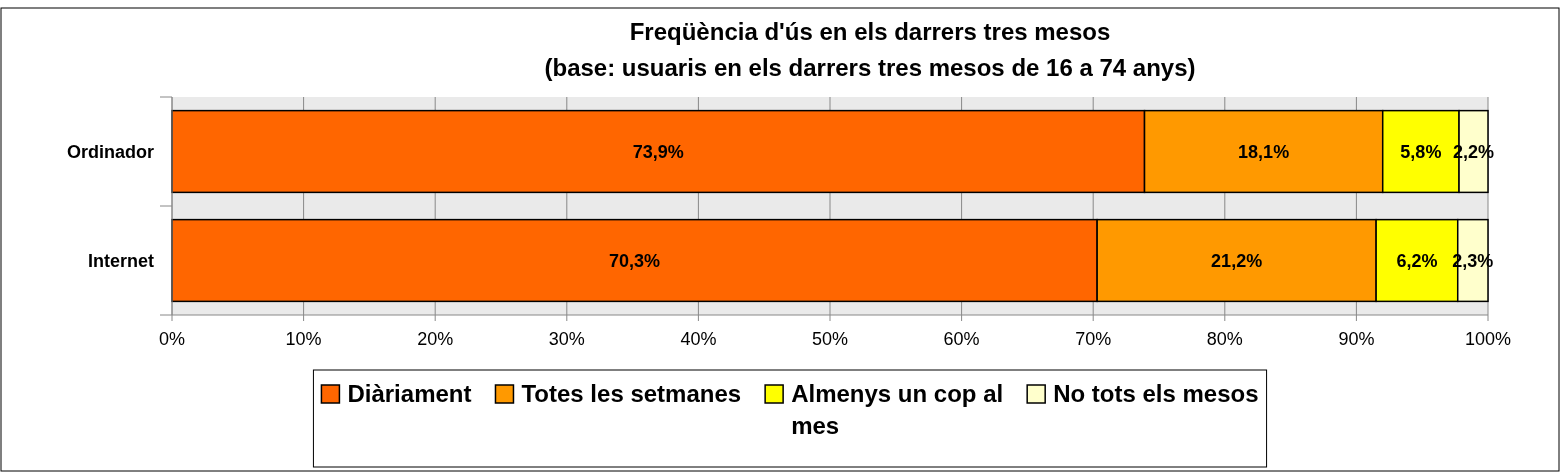 The width and height of the screenshot is (1564, 473). Describe the element at coordinates (658, 151) in the screenshot. I see `data-label: 73,9%` at that location.